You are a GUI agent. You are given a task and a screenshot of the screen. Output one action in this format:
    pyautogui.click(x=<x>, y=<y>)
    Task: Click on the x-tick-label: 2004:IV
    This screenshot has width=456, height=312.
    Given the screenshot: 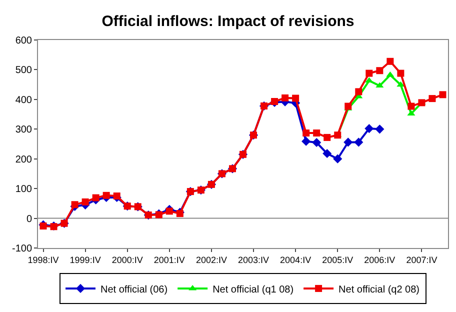 What is the action you would take?
    pyautogui.click(x=296, y=259)
    